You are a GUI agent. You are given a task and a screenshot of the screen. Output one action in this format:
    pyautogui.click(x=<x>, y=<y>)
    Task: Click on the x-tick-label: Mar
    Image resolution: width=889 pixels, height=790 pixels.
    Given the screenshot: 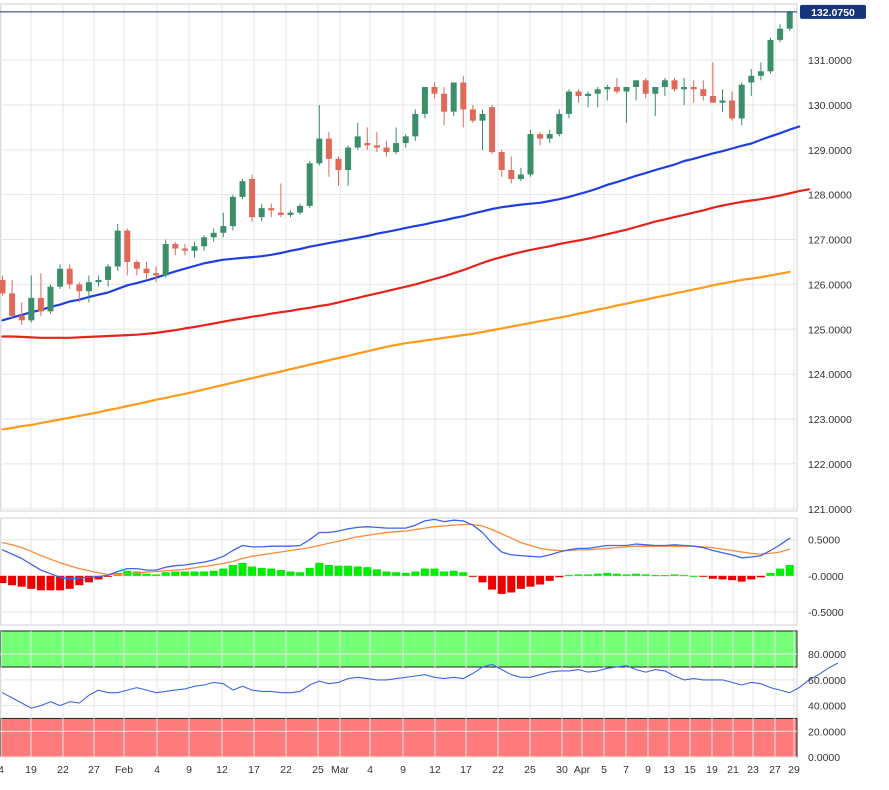 What is the action you would take?
    pyautogui.click(x=340, y=770)
    